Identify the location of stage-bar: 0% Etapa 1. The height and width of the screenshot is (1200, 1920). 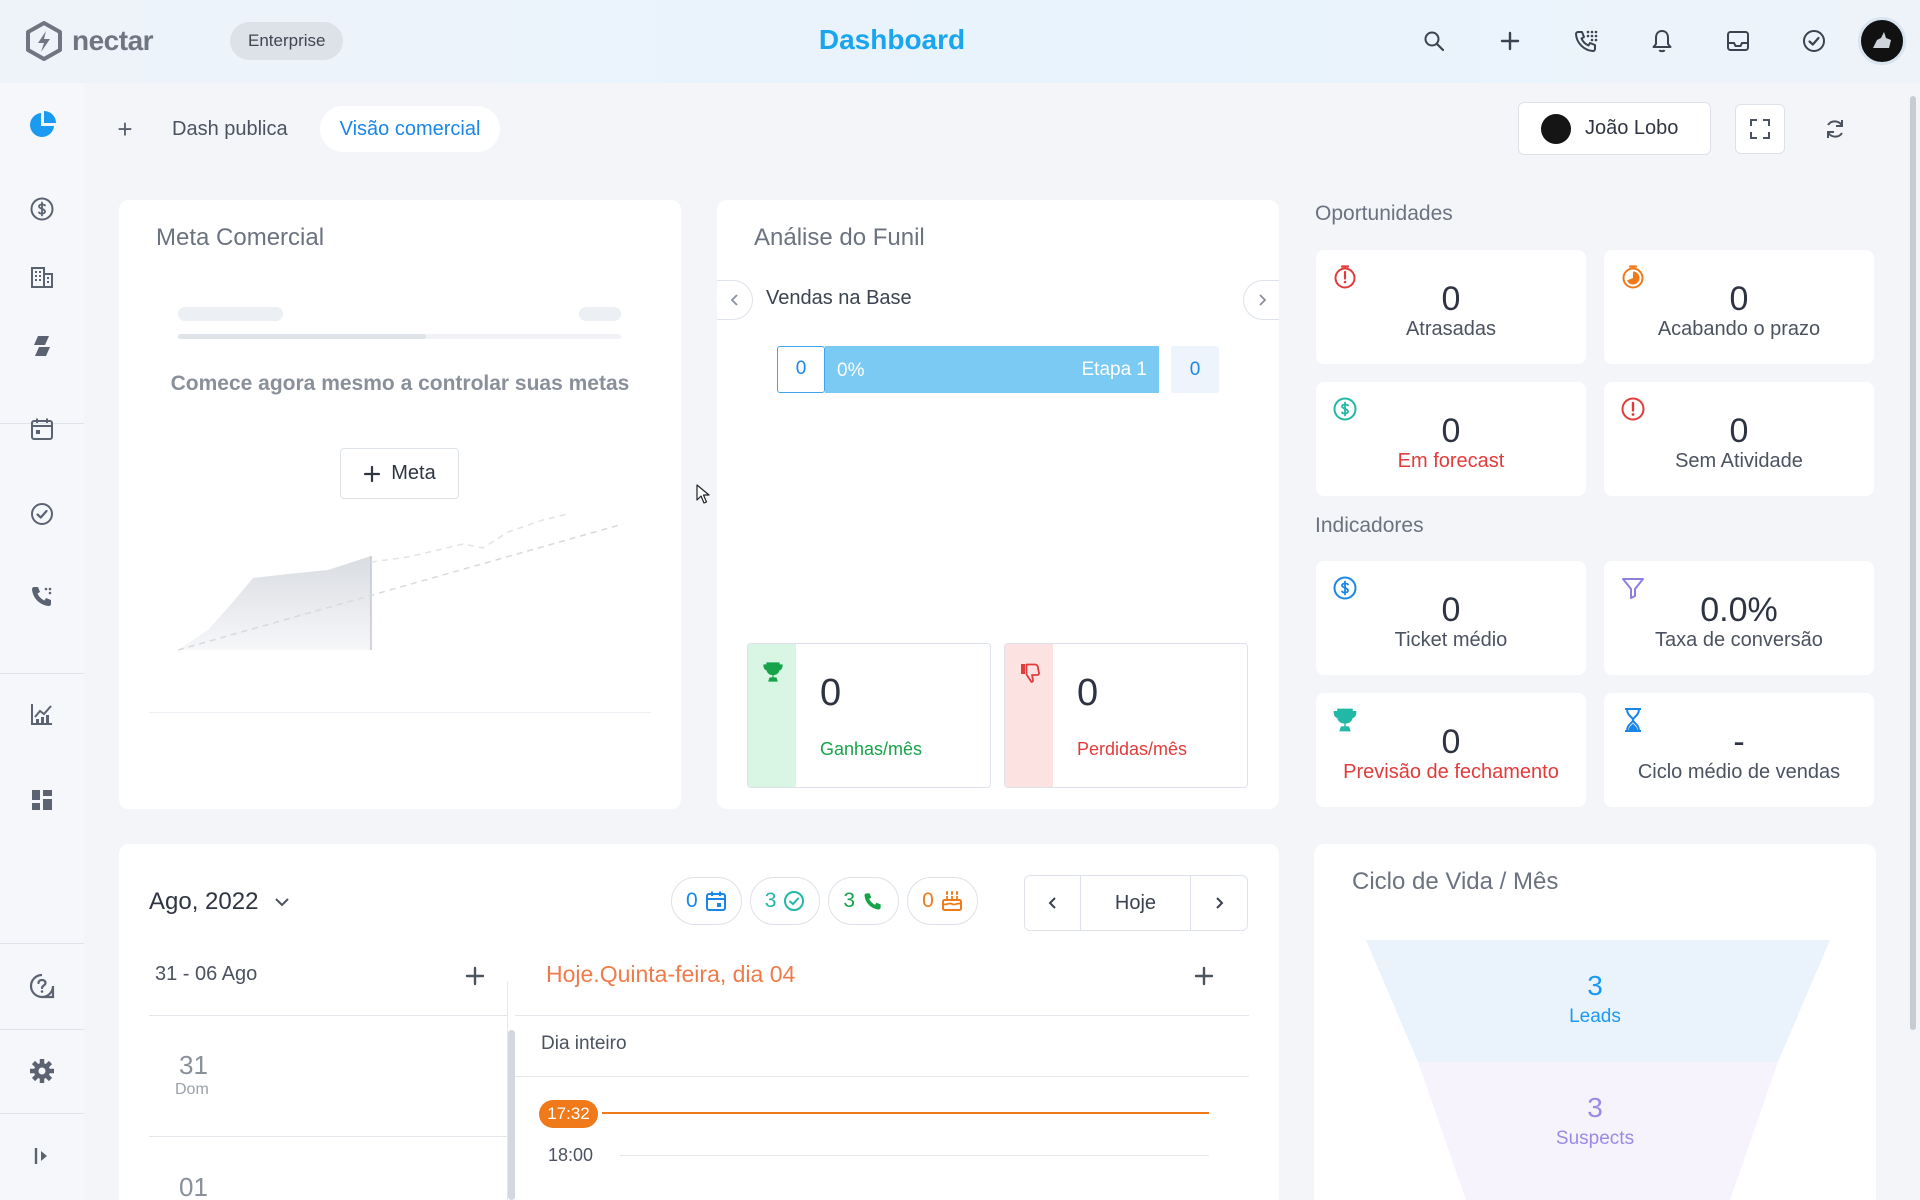
(992, 369).